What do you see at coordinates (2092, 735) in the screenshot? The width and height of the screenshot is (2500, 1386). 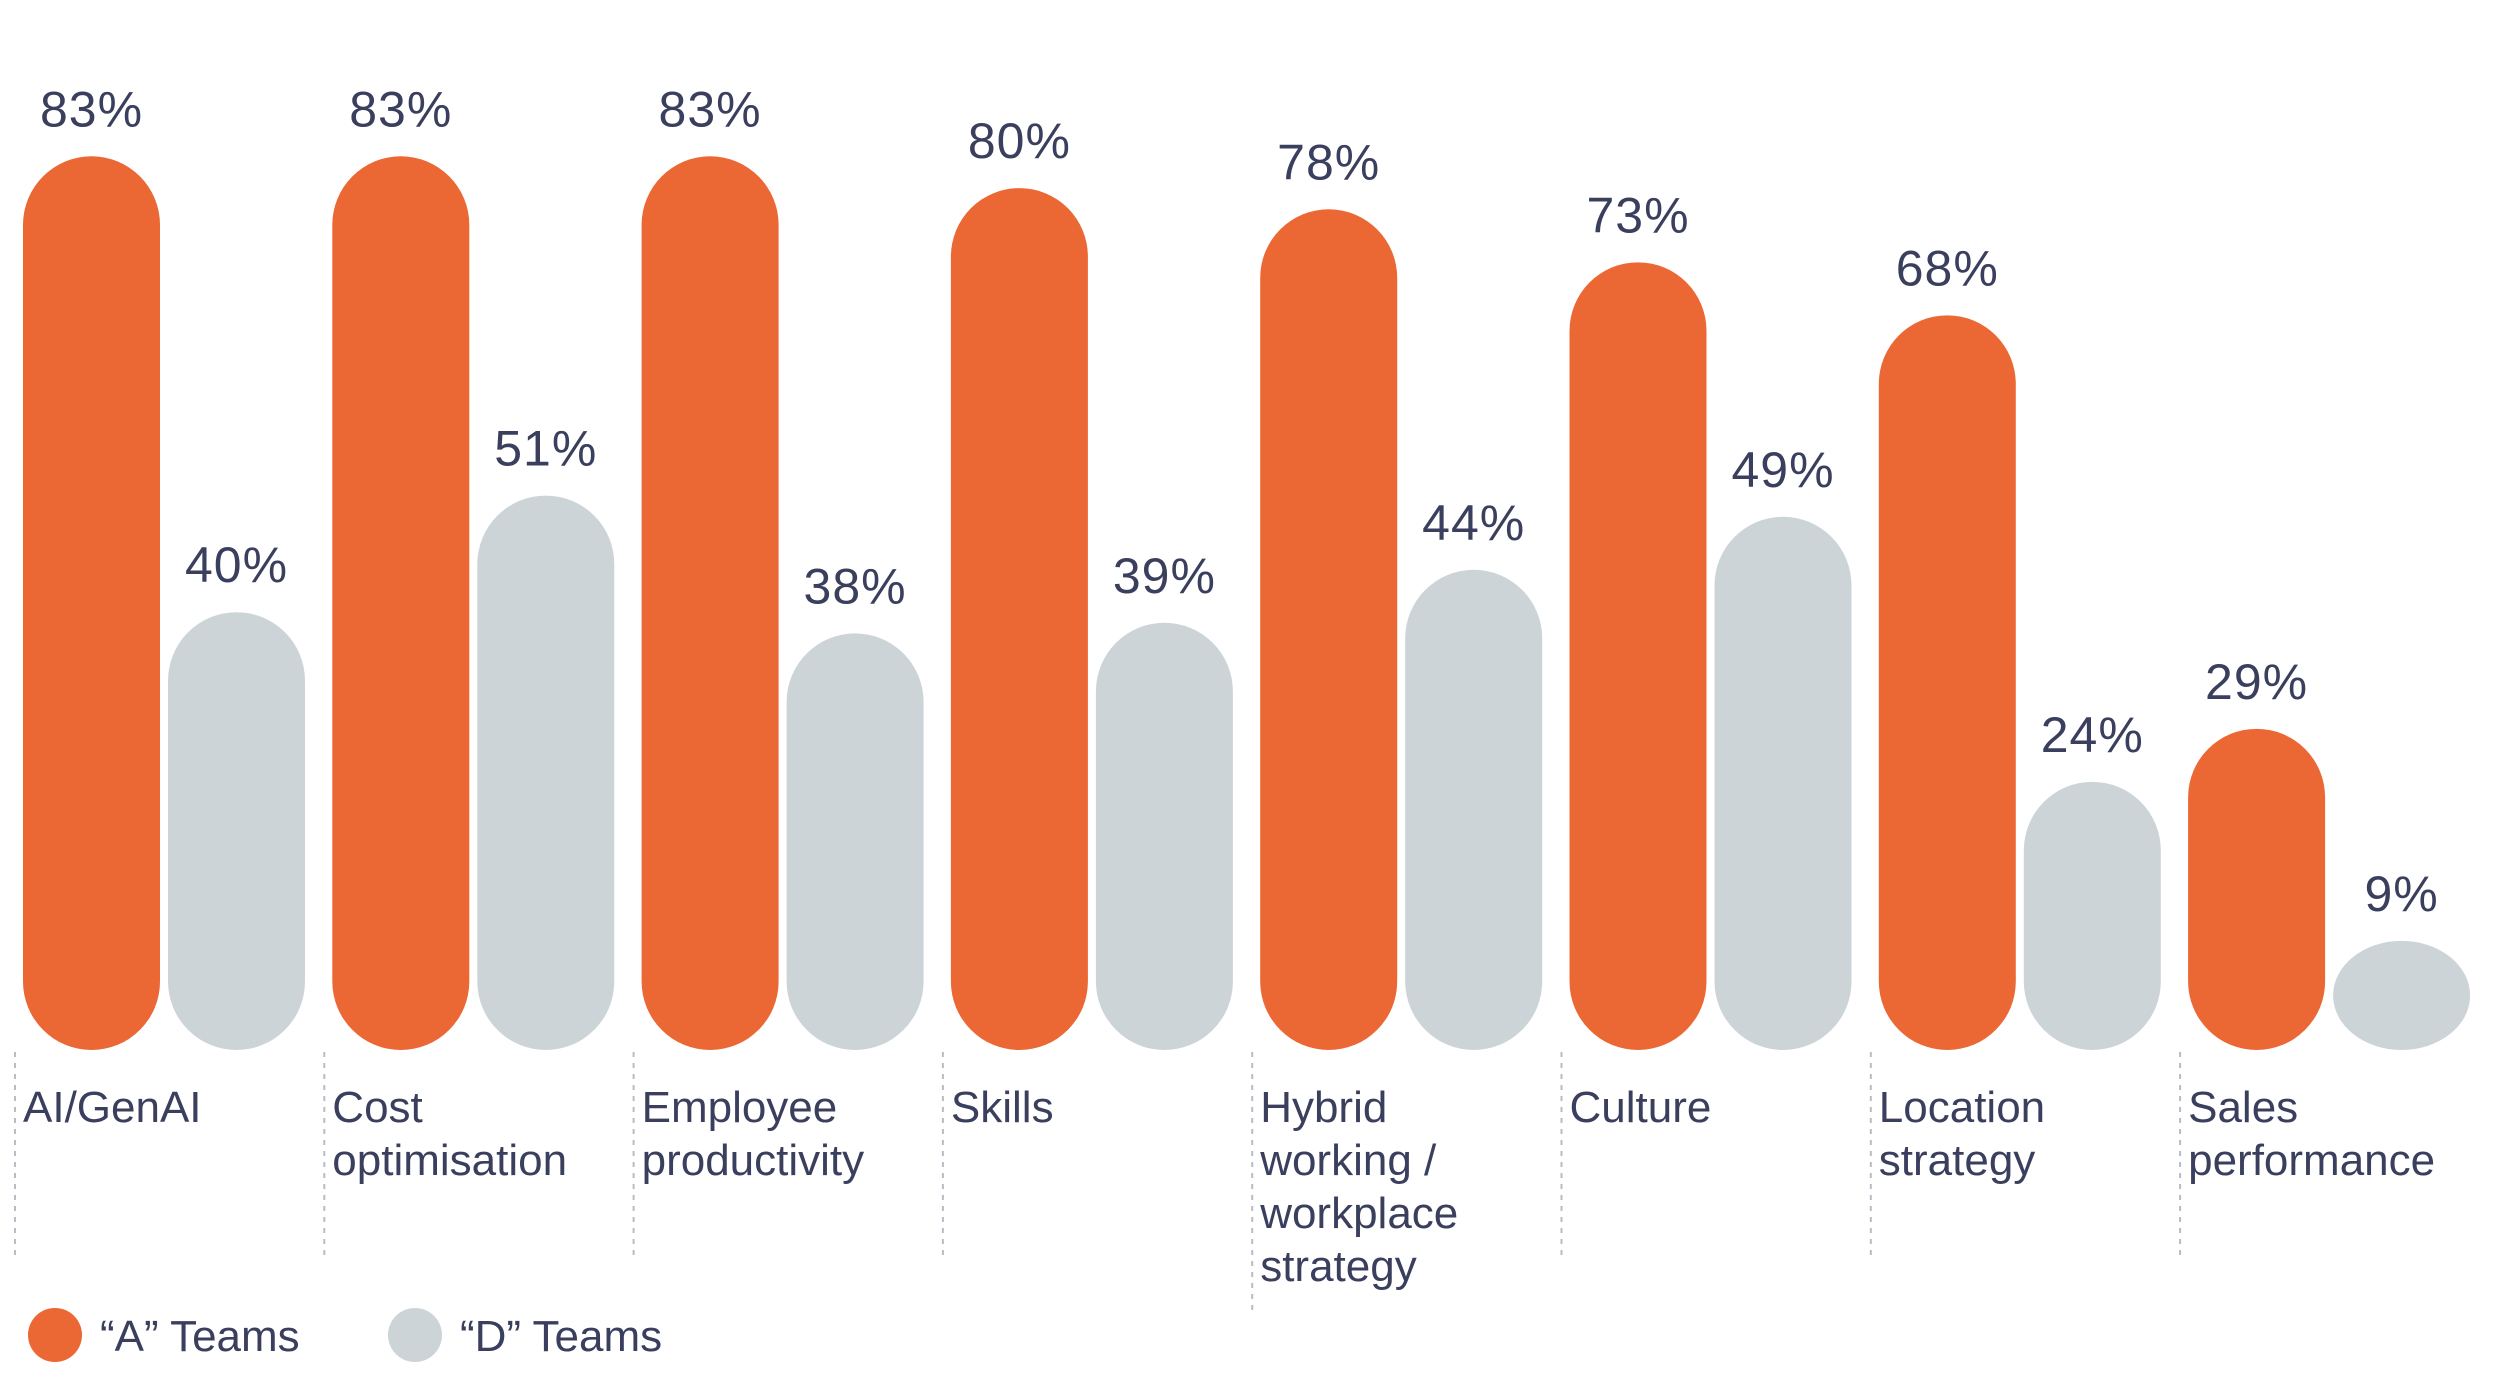 I see `value-label-location-strategy-d-teams: 24%` at bounding box center [2092, 735].